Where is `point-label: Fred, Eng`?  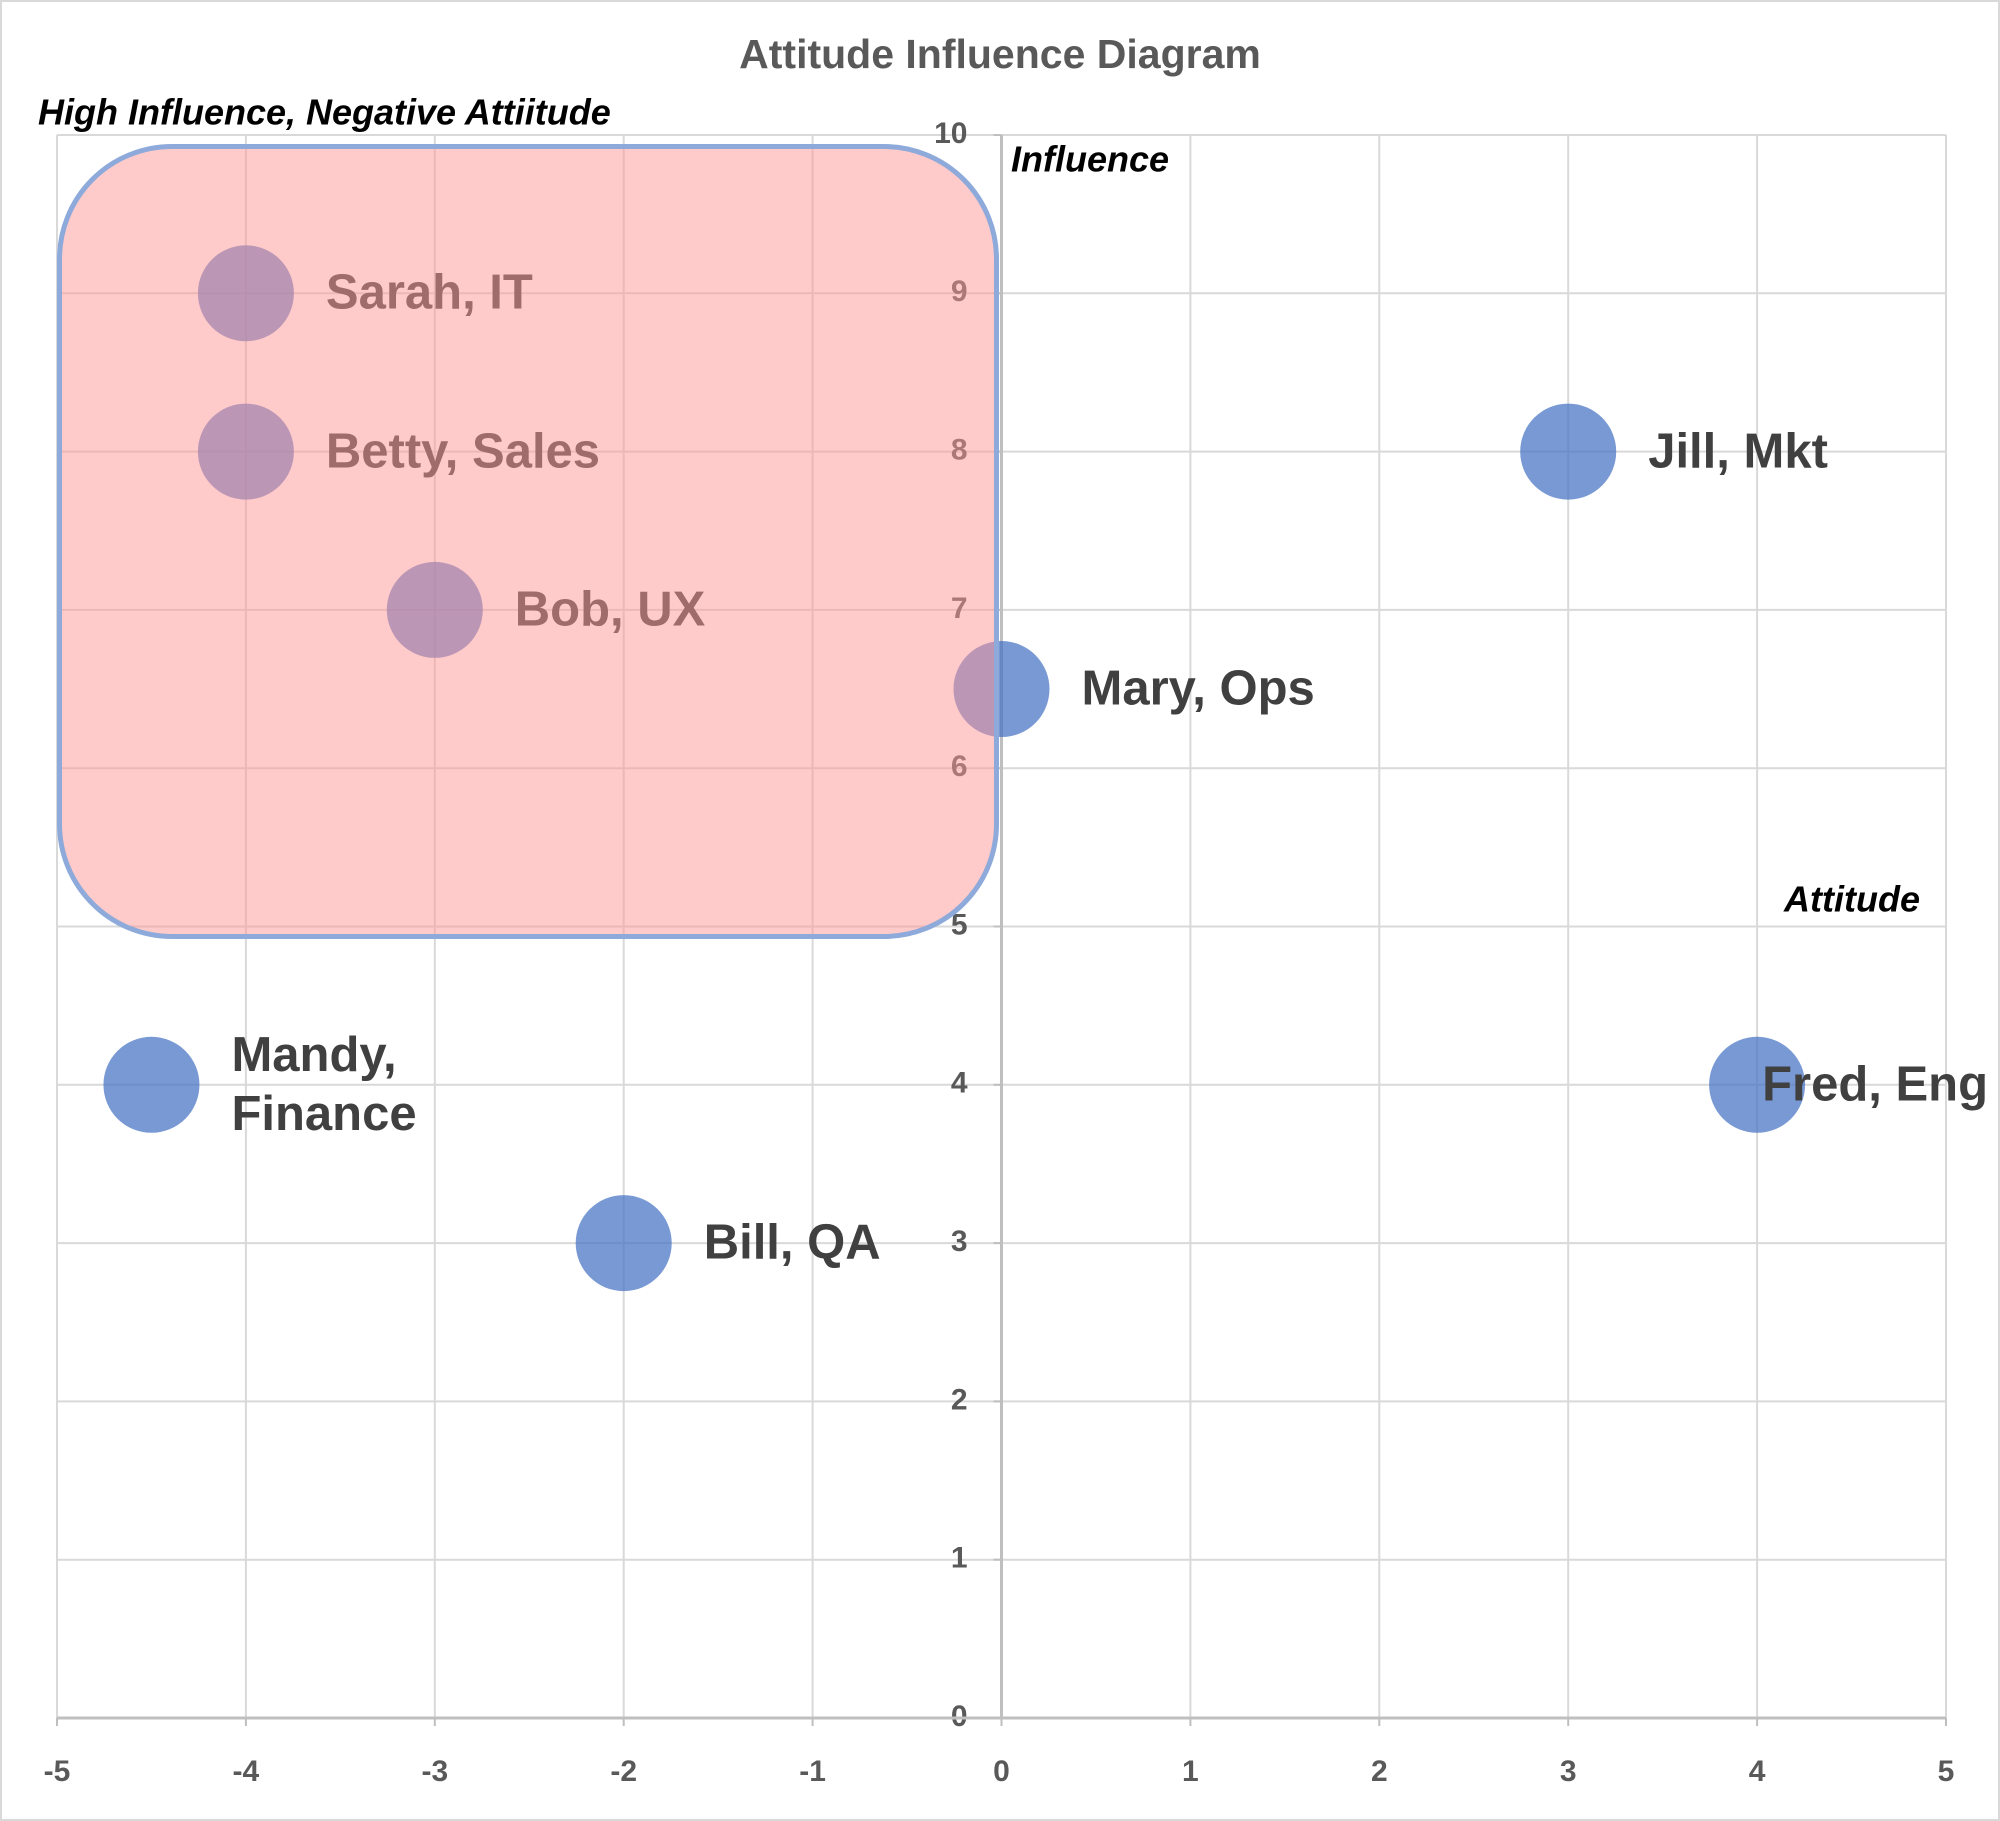
point-label: Fred, Eng is located at coordinates (1875, 1084).